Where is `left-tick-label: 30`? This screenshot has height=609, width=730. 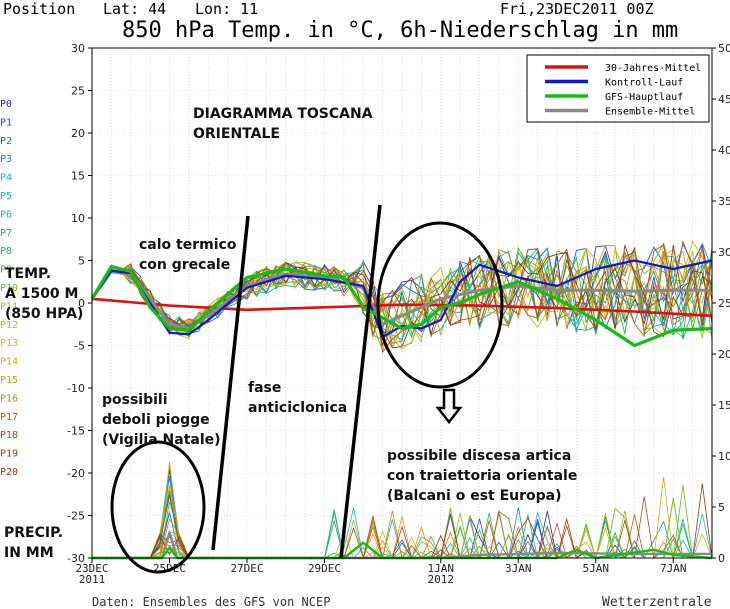
left-tick-label: 30 is located at coordinates (78, 48).